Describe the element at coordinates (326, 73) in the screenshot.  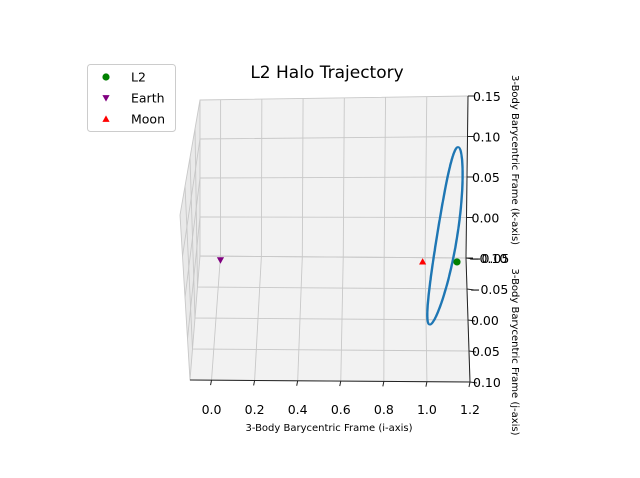
I see `chart-title: L2 Halo Trajectory` at that location.